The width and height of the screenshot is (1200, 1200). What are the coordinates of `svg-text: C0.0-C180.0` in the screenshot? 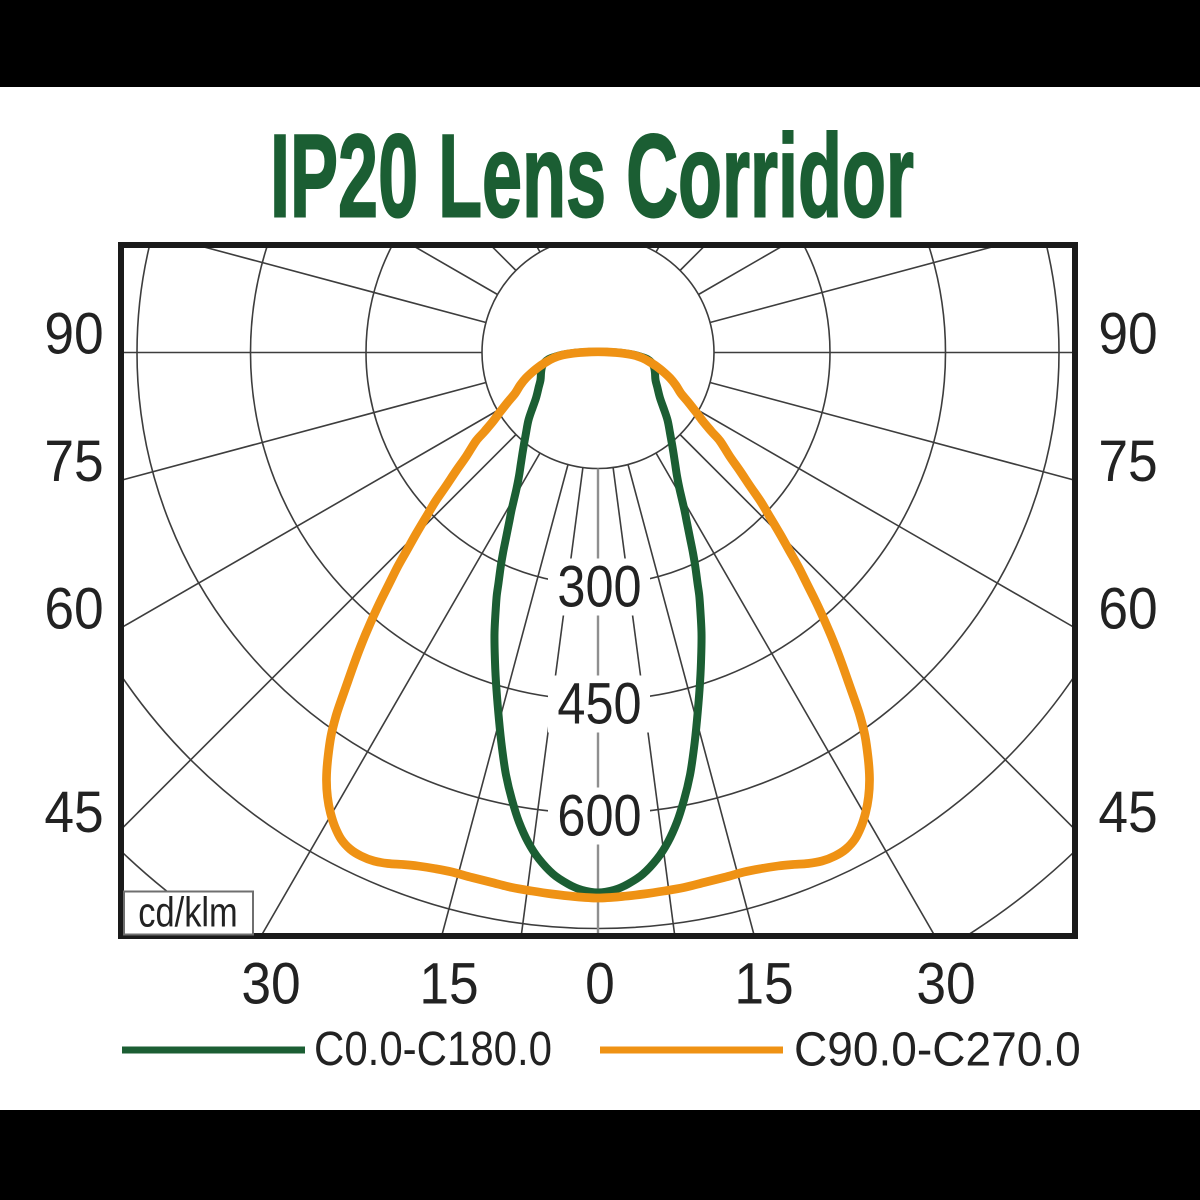 It's located at (433, 1048).